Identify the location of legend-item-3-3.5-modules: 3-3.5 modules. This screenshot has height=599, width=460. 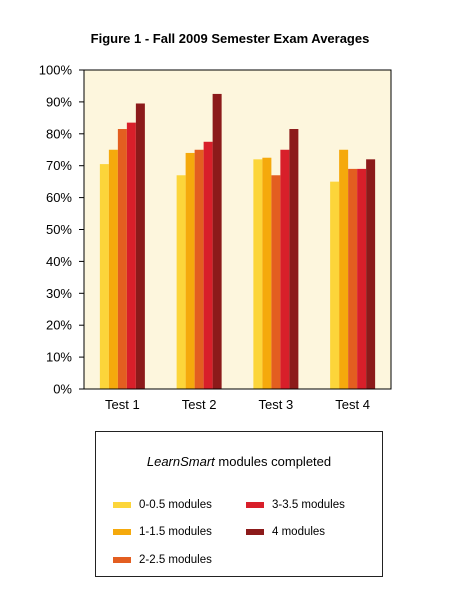
(295, 505).